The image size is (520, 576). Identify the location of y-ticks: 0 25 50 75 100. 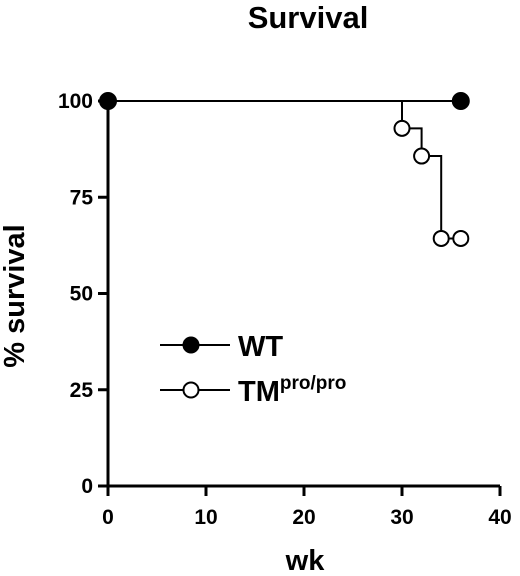
(83, 294).